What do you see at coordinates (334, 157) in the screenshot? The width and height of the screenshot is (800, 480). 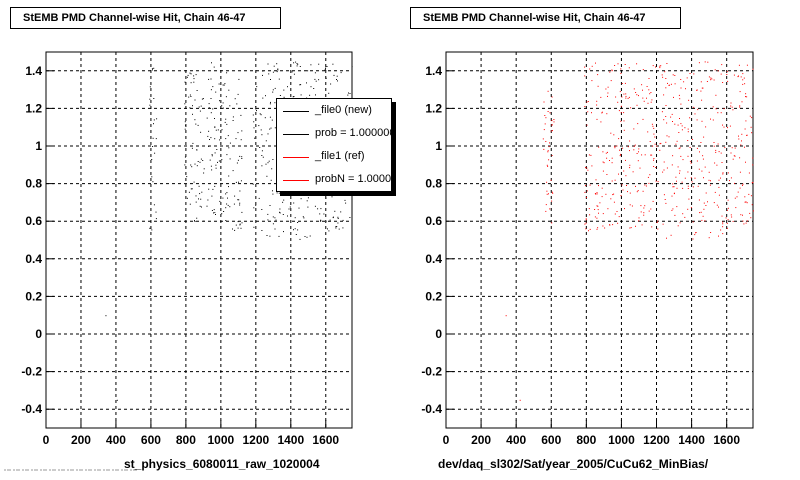 I see `legend-entry: _file1 (ref)` at bounding box center [334, 157].